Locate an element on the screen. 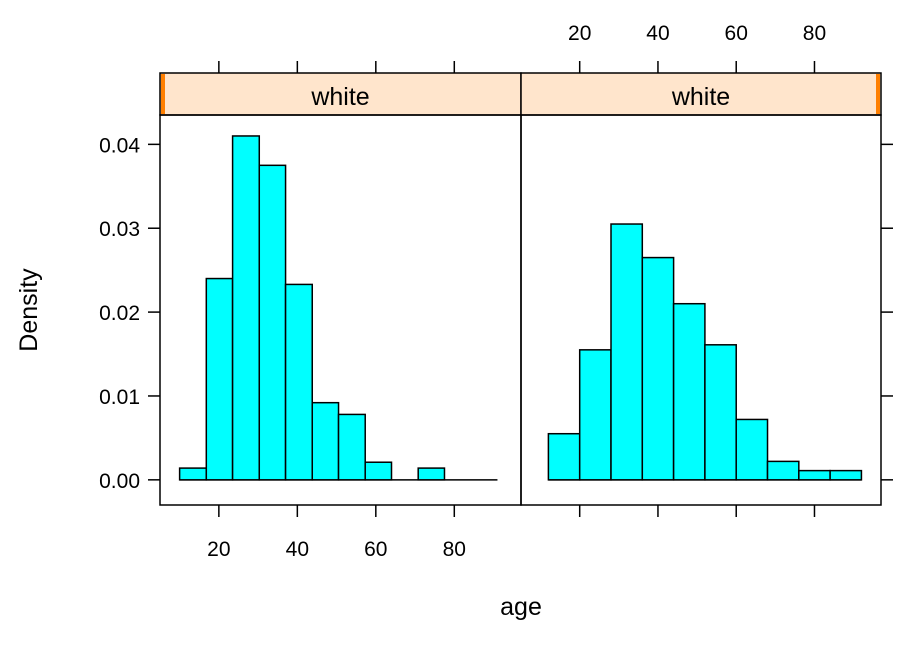 This screenshot has width=916, height=652. x-tick-label-top: 80 is located at coordinates (814, 33).